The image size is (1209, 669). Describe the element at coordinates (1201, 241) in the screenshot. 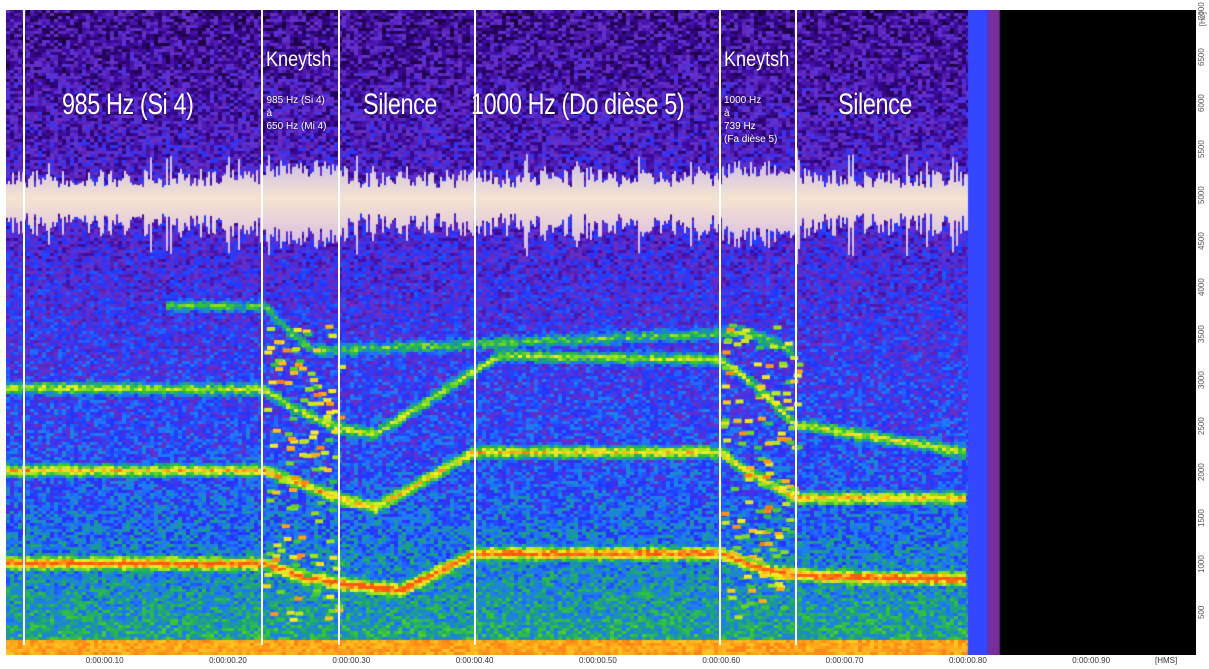

I see `y-tick-label: 4500` at that location.